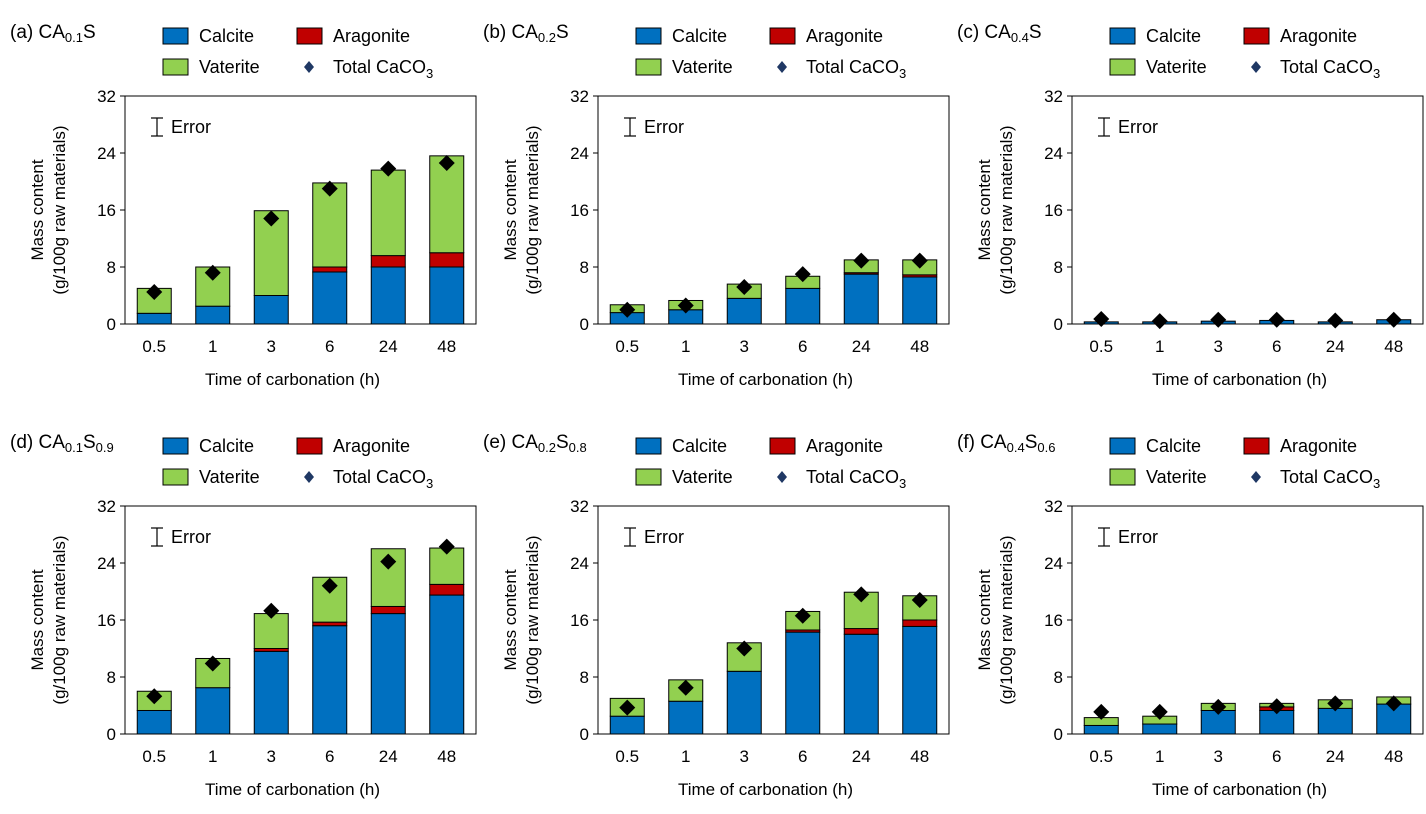 The height and width of the screenshot is (814, 1426). What do you see at coordinates (1006, 443) in the screenshot?
I see `panel-label: (f) CA0.4S0.6` at bounding box center [1006, 443].